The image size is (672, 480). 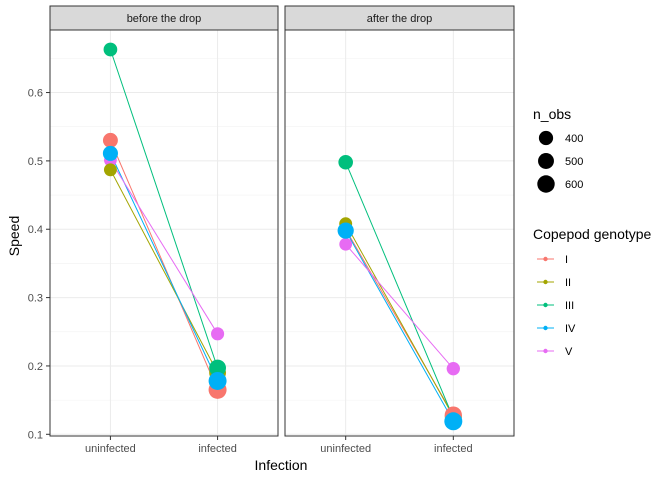 What do you see at coordinates (35, 162) in the screenshot?
I see `y-tick-label: 0.5` at bounding box center [35, 162].